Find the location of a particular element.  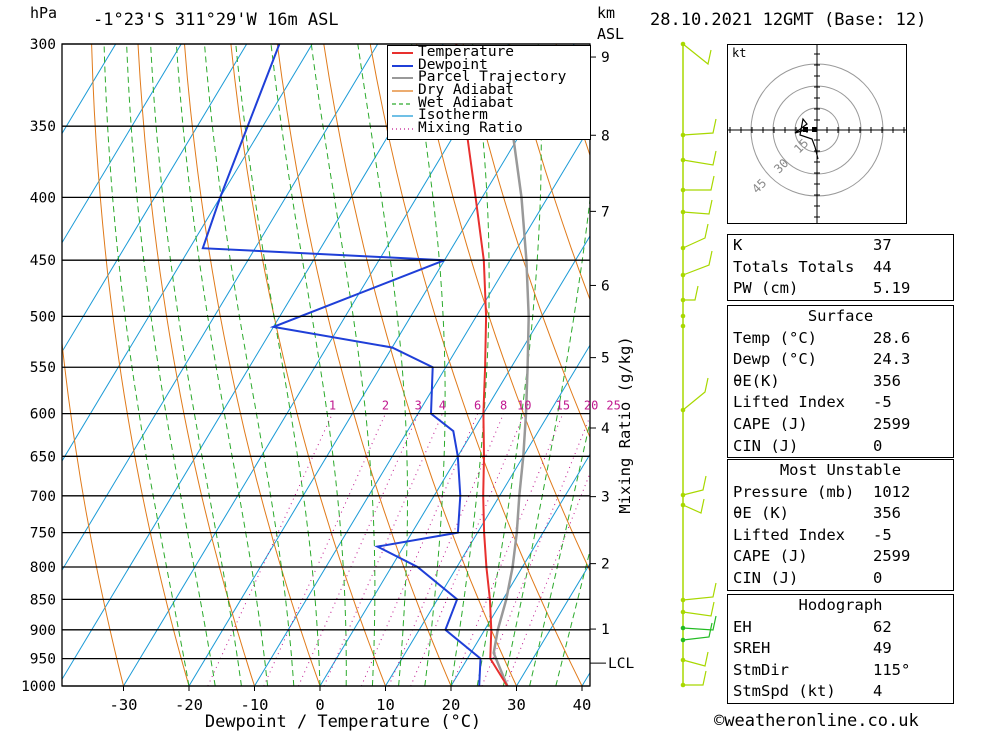

pressure-tick-label: 550 is located at coordinates (43, 368).